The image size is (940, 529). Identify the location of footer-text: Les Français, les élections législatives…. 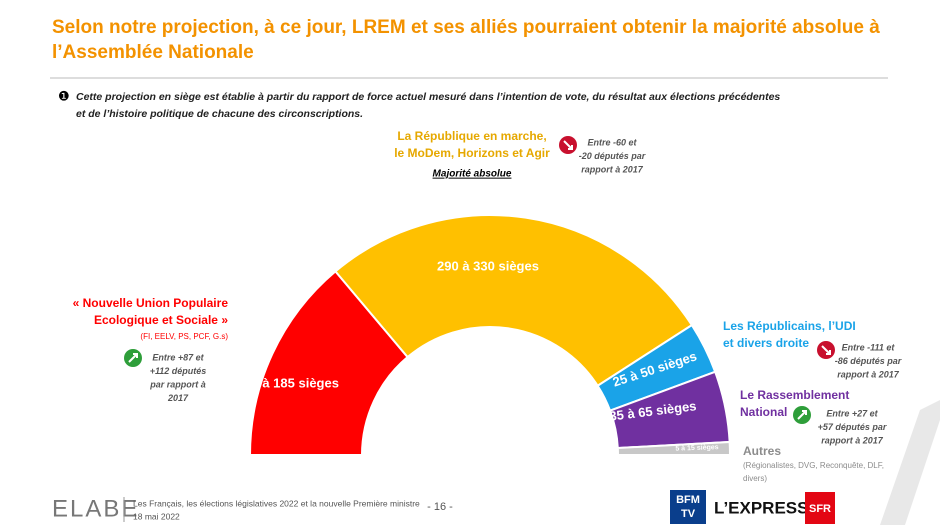
(276, 503).